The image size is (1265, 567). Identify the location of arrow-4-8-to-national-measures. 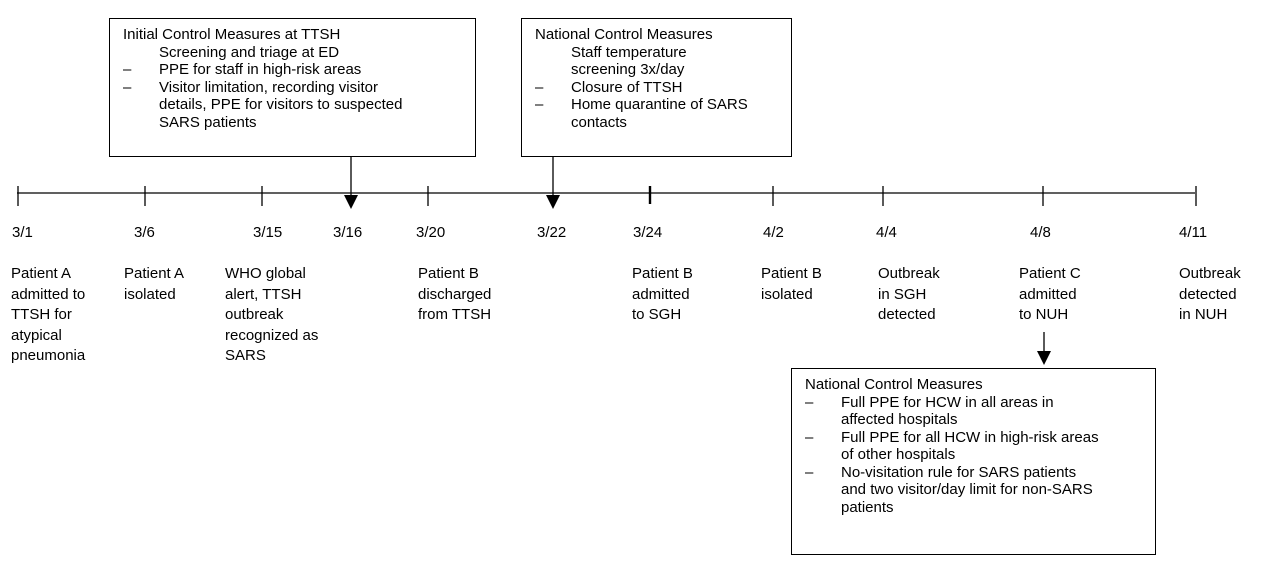
(1044, 348).